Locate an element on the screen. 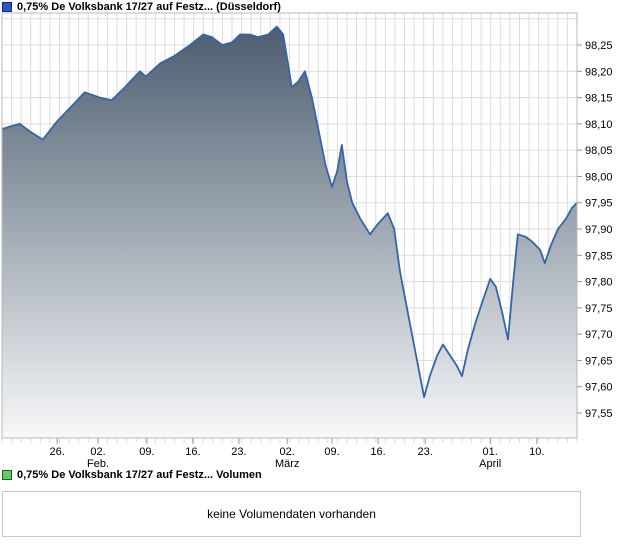 The image size is (620, 546). price-series-marker is located at coordinates (7, 7).